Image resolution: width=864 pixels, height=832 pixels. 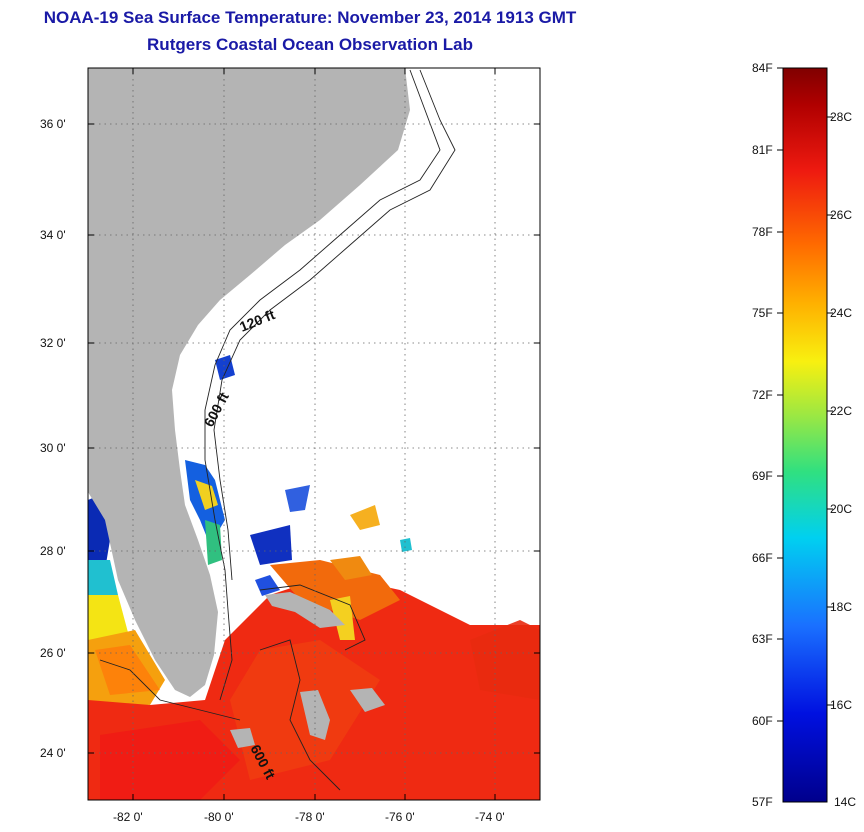 I want to click on colorbar-c-label: 22C, so click(x=841, y=411).